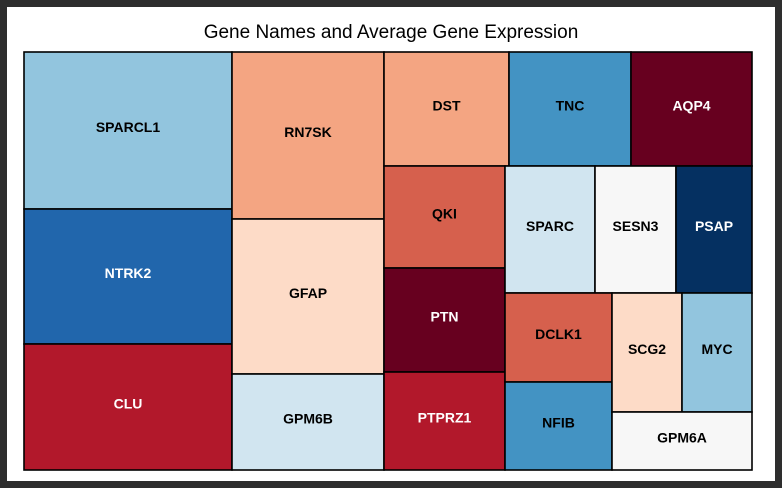  I want to click on tile-rect-scg2, so click(647, 352).